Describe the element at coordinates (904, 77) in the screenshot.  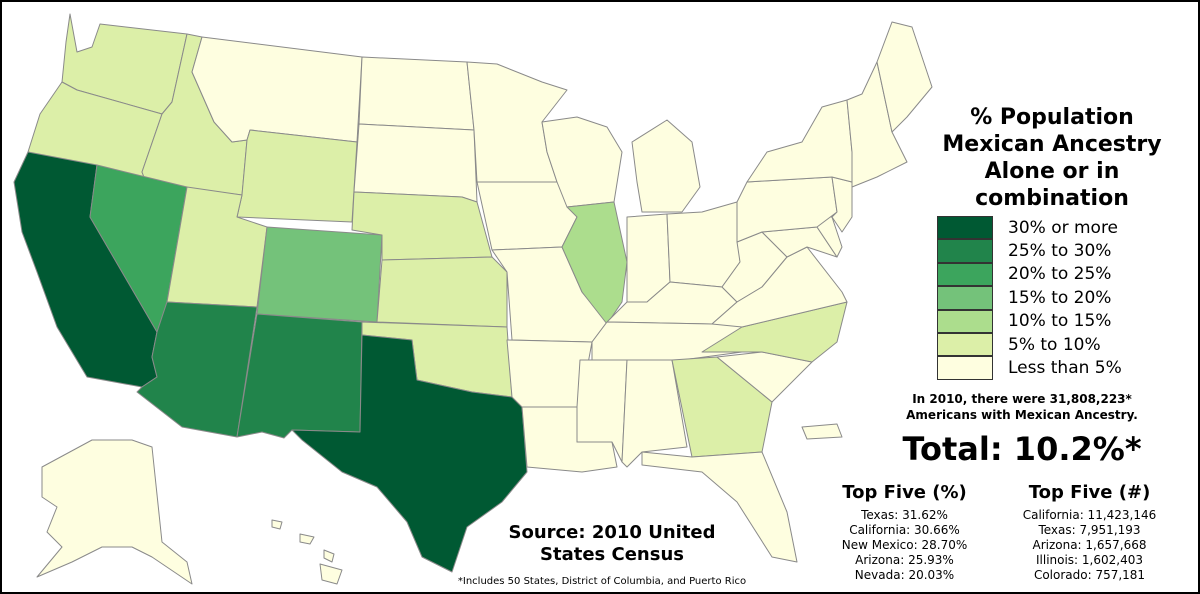
I see `state-maine` at that location.